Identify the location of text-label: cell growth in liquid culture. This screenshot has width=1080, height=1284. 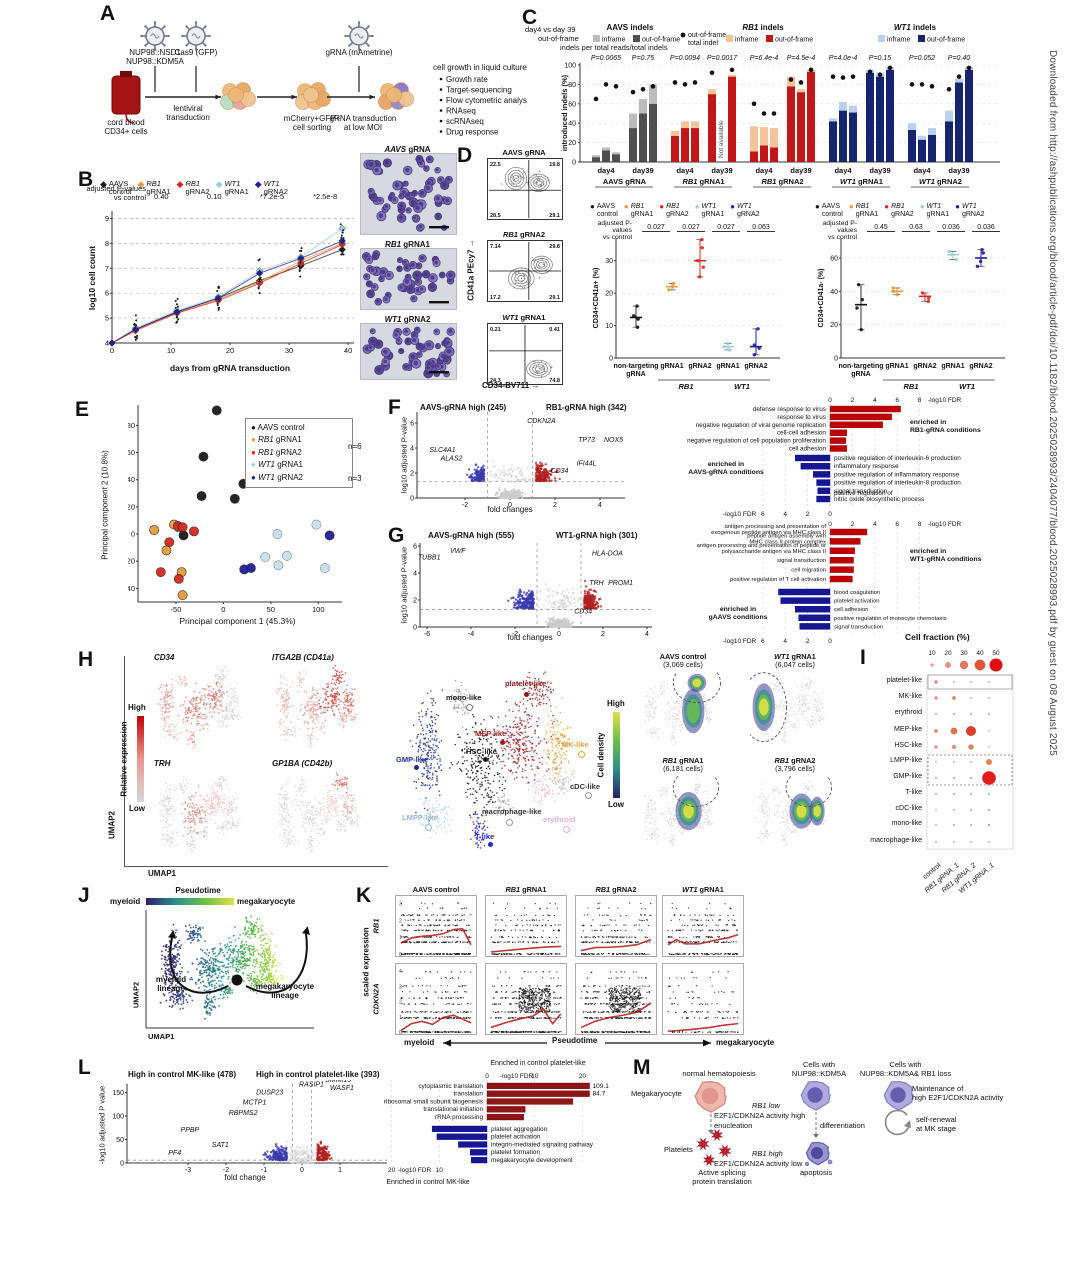
(480, 67).